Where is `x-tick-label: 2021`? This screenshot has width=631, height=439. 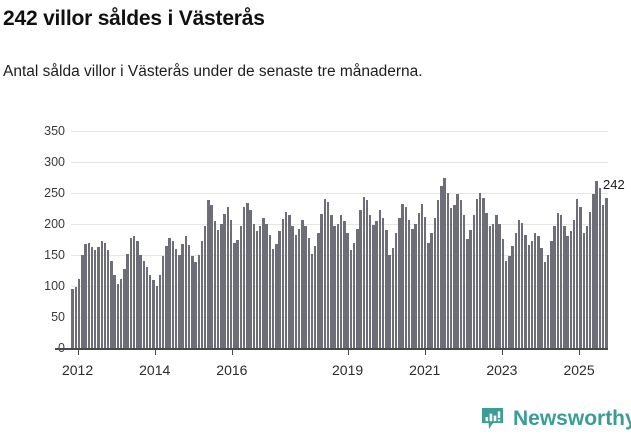 x-tick-label: 2021 is located at coordinates (425, 370).